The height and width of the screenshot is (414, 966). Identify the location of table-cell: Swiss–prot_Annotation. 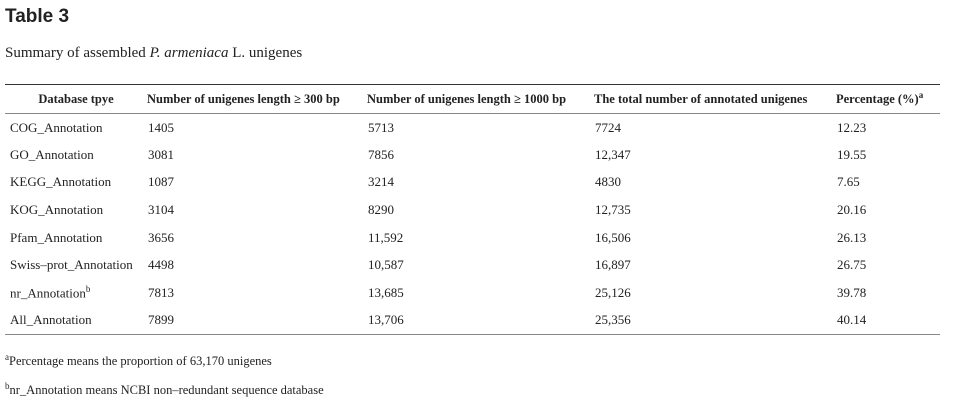
(71, 265).